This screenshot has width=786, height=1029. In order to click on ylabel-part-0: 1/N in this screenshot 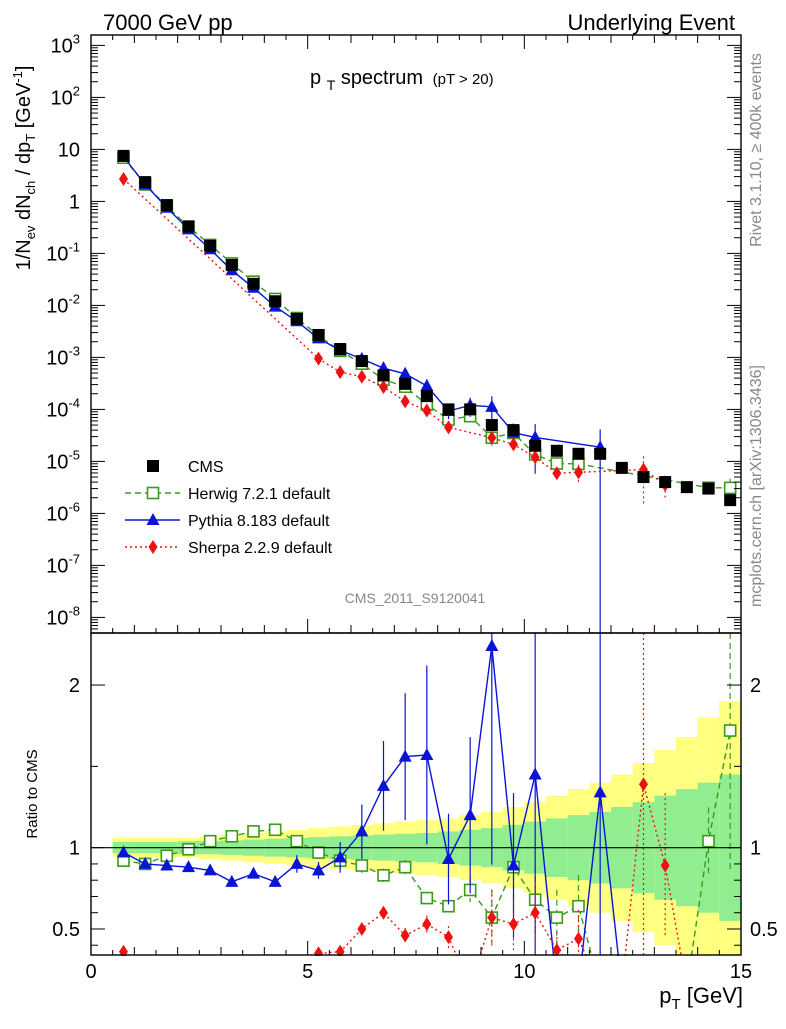, I will do `click(24, 254)`.